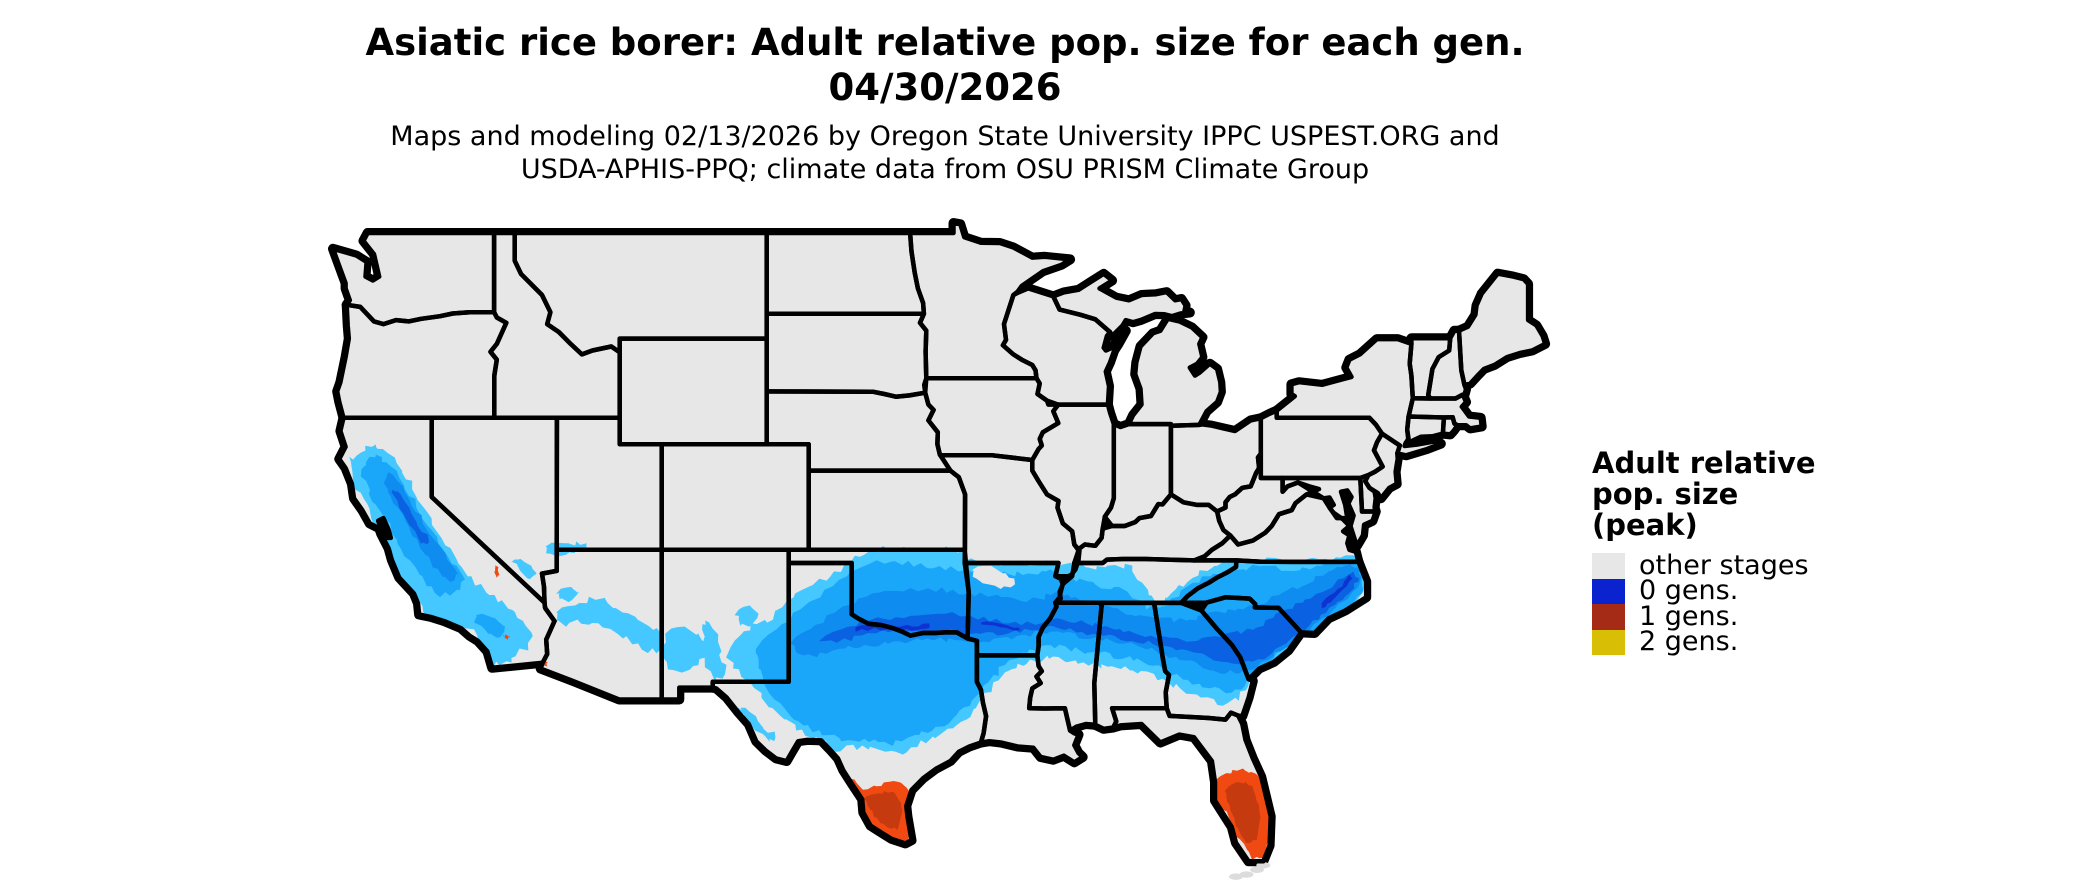 The height and width of the screenshot is (892, 2100). What do you see at coordinates (1689, 591) in the screenshot?
I see `legend-label: 0 gens.` at bounding box center [1689, 591].